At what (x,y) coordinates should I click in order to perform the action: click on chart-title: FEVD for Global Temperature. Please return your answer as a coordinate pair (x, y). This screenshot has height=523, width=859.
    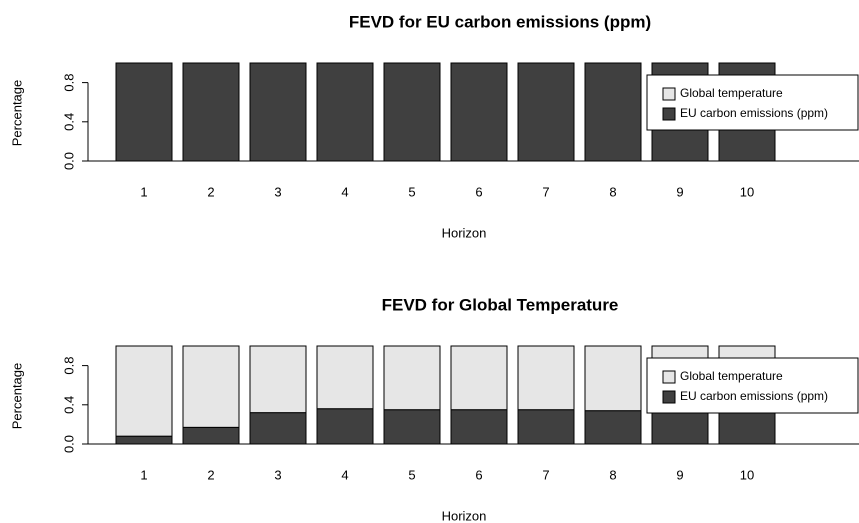
    Looking at the image, I should click on (500, 304).